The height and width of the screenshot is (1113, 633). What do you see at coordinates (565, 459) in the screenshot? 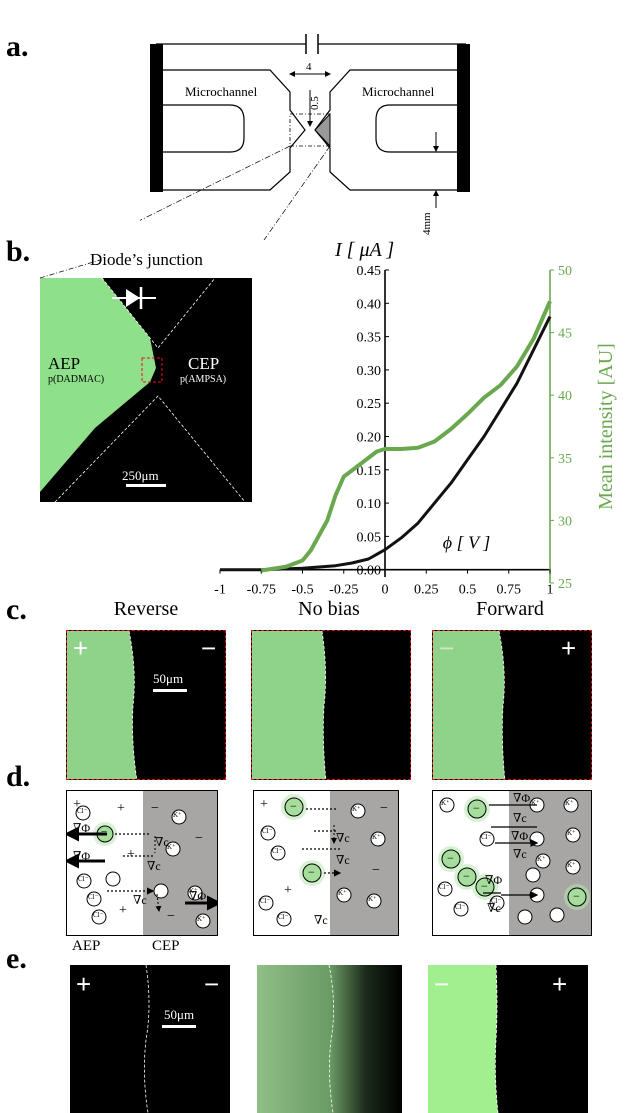
I see `y2-tick-label: 35` at bounding box center [565, 459].